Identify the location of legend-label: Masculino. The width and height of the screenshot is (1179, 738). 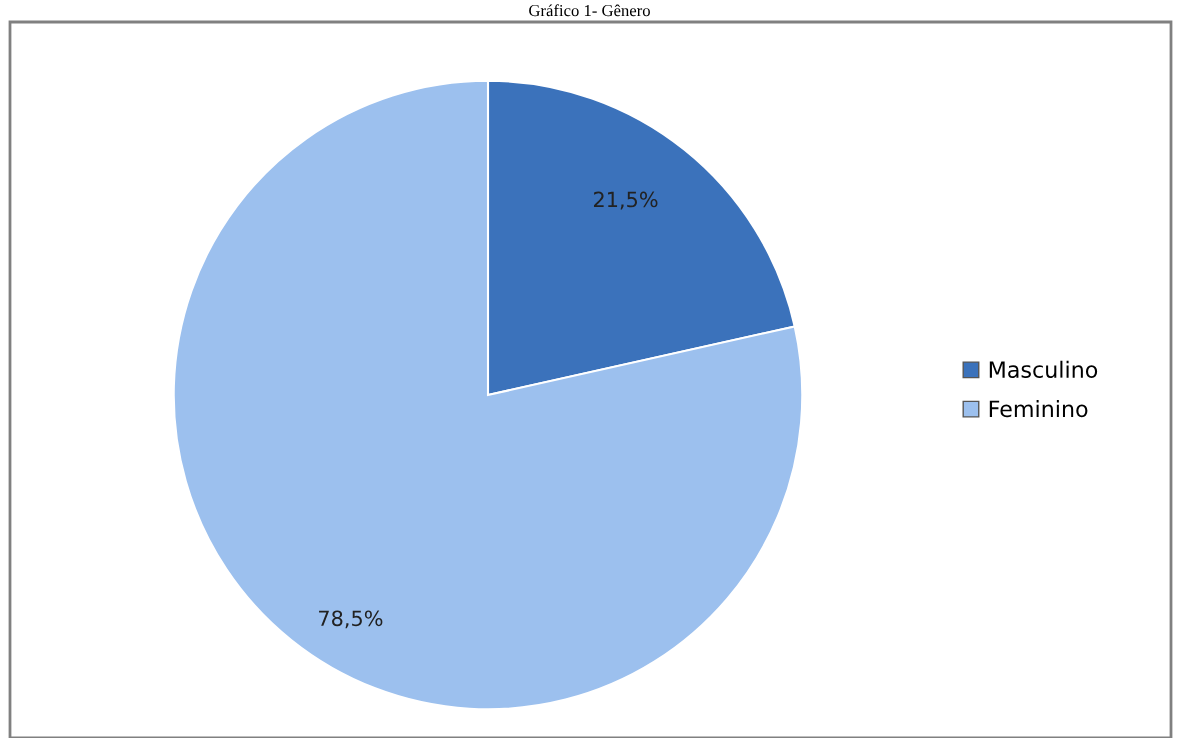
(1043, 369).